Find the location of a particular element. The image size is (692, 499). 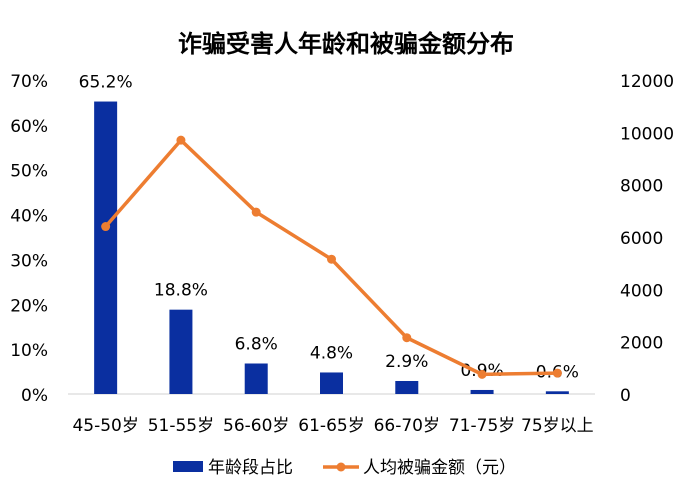

left-y-tick-label: 50% is located at coordinates (29, 172).